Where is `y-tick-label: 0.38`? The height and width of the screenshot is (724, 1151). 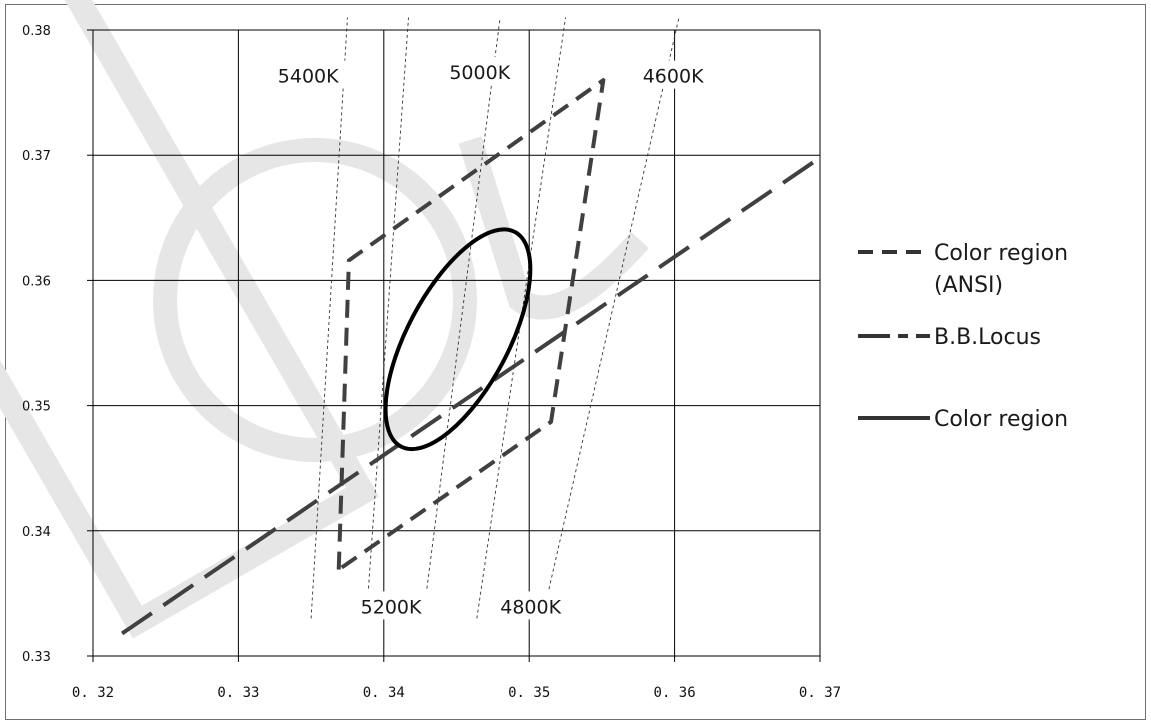
y-tick-label: 0.38 is located at coordinates (36, 31).